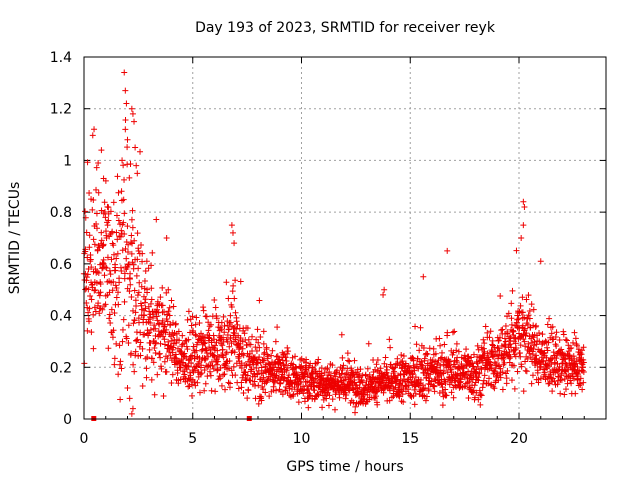  I want to click on x-tick-label: 20, so click(519, 439).